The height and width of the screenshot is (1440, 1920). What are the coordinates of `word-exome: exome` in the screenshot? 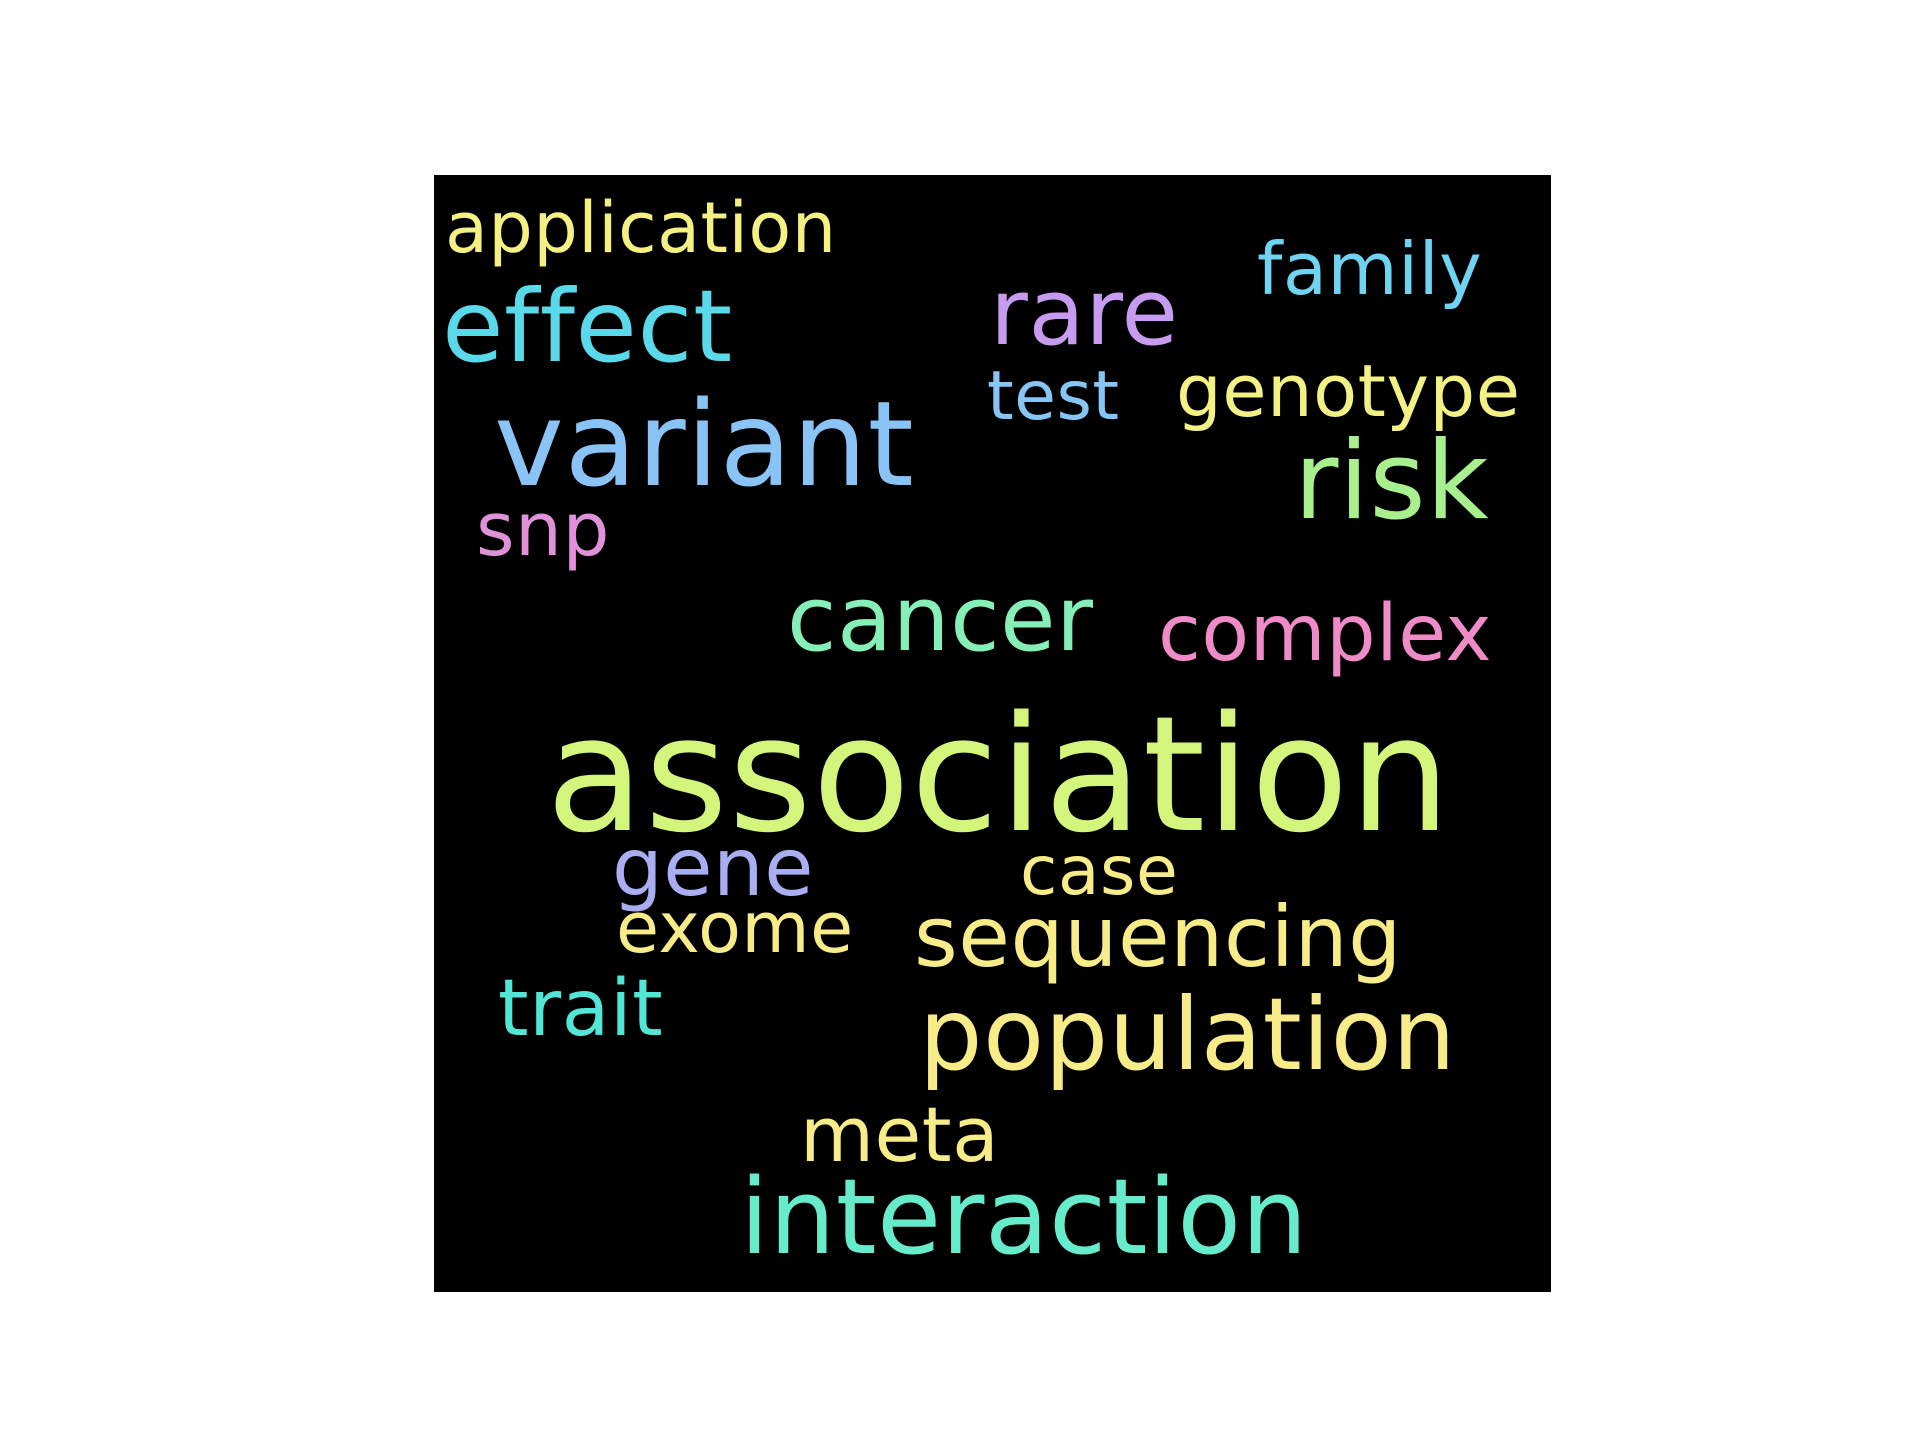 It's located at (735, 928).